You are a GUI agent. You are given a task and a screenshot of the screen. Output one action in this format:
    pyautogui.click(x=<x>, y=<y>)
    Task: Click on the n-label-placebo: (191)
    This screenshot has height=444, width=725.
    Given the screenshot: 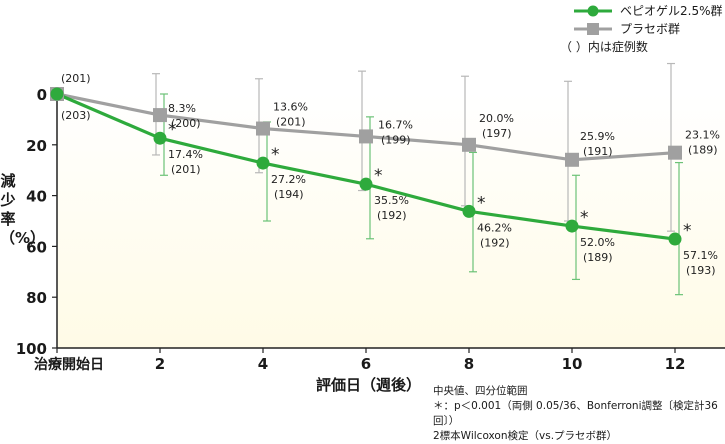 What is the action you would take?
    pyautogui.click(x=598, y=151)
    